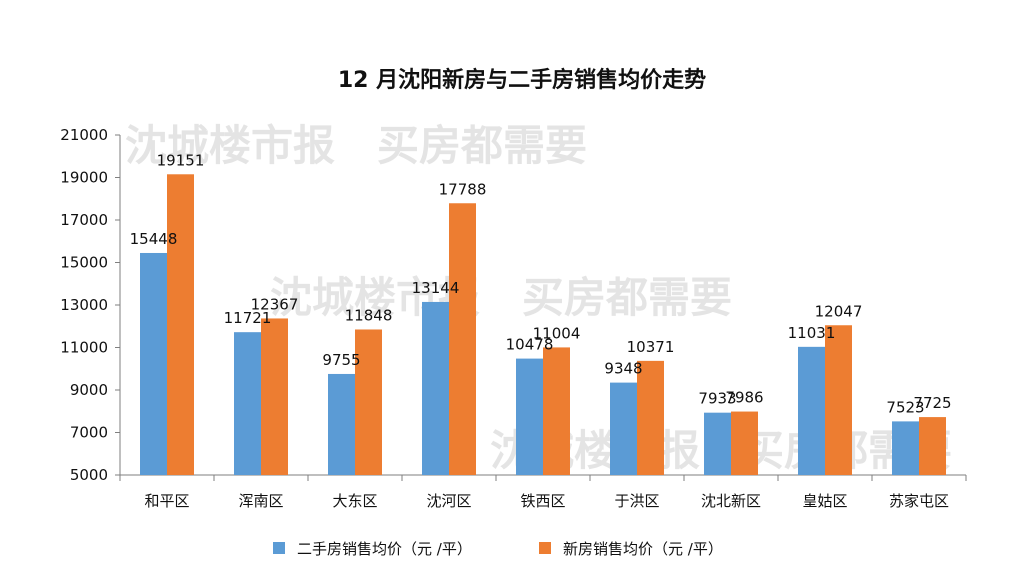  I want to click on legend: 二手房销售均价（元 /平） 新房销售均价（元 /平）, so click(498, 549).